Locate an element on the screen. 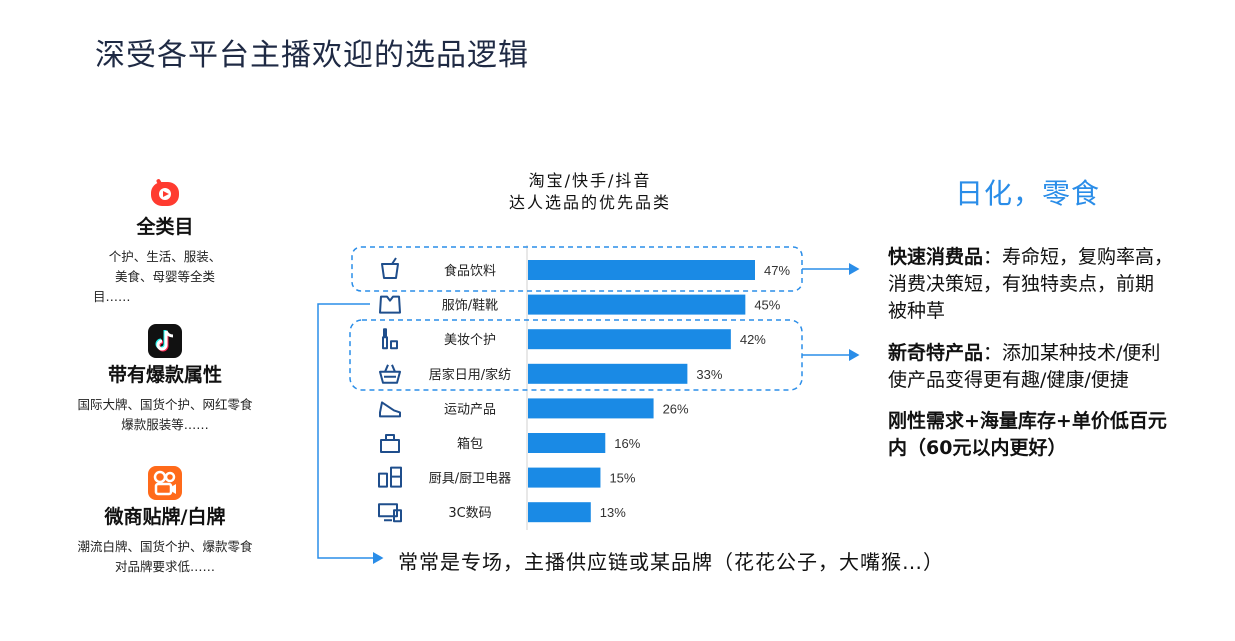 The height and width of the screenshot is (641, 1235). data-label: 15% is located at coordinates (622, 478).